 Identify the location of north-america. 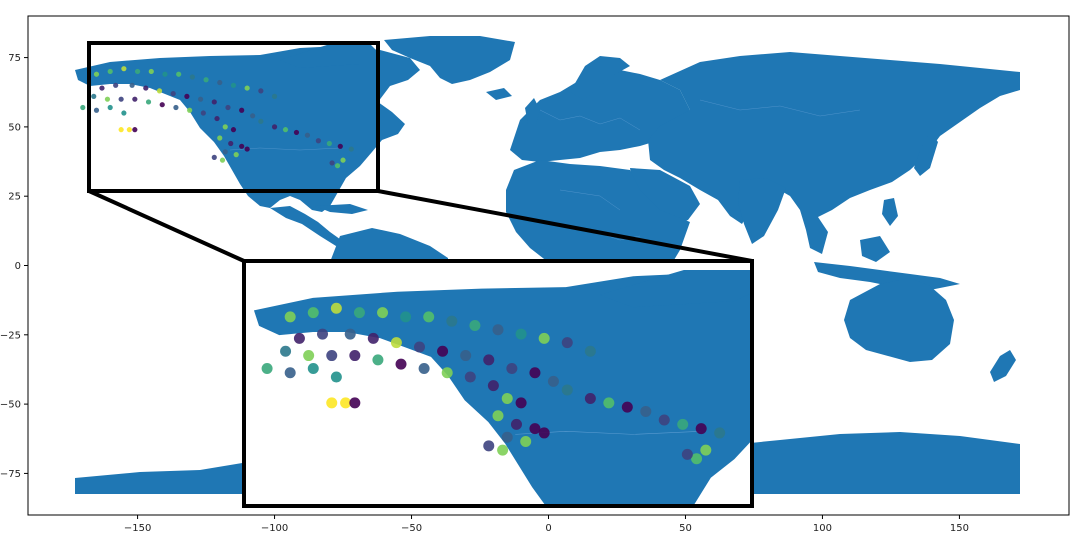
(247, 129).